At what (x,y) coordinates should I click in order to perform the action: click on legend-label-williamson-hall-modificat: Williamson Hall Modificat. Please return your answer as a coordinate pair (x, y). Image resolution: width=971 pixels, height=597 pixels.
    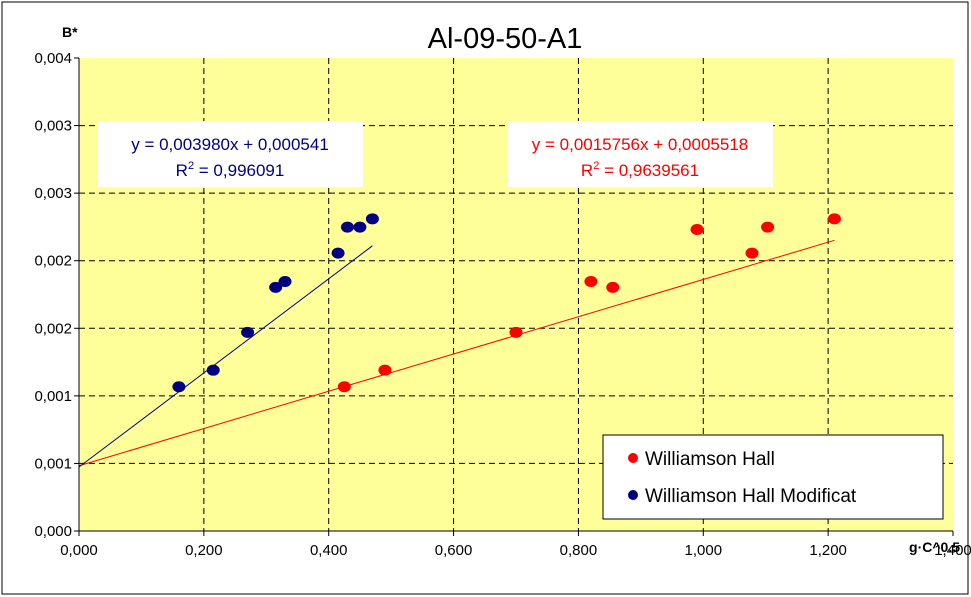
    Looking at the image, I should click on (751, 496).